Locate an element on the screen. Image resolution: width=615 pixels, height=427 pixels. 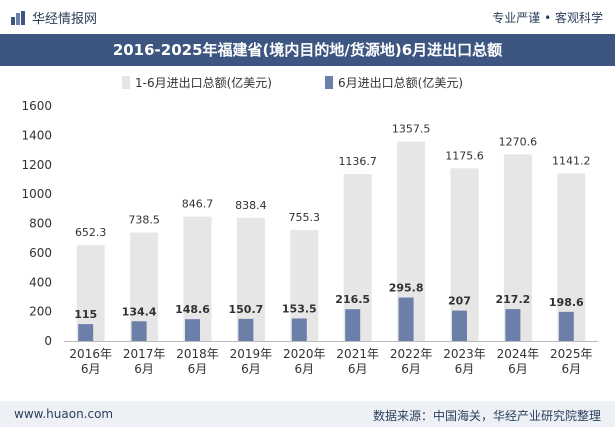
data-label-series-1: 652.3 is located at coordinates (91, 232).